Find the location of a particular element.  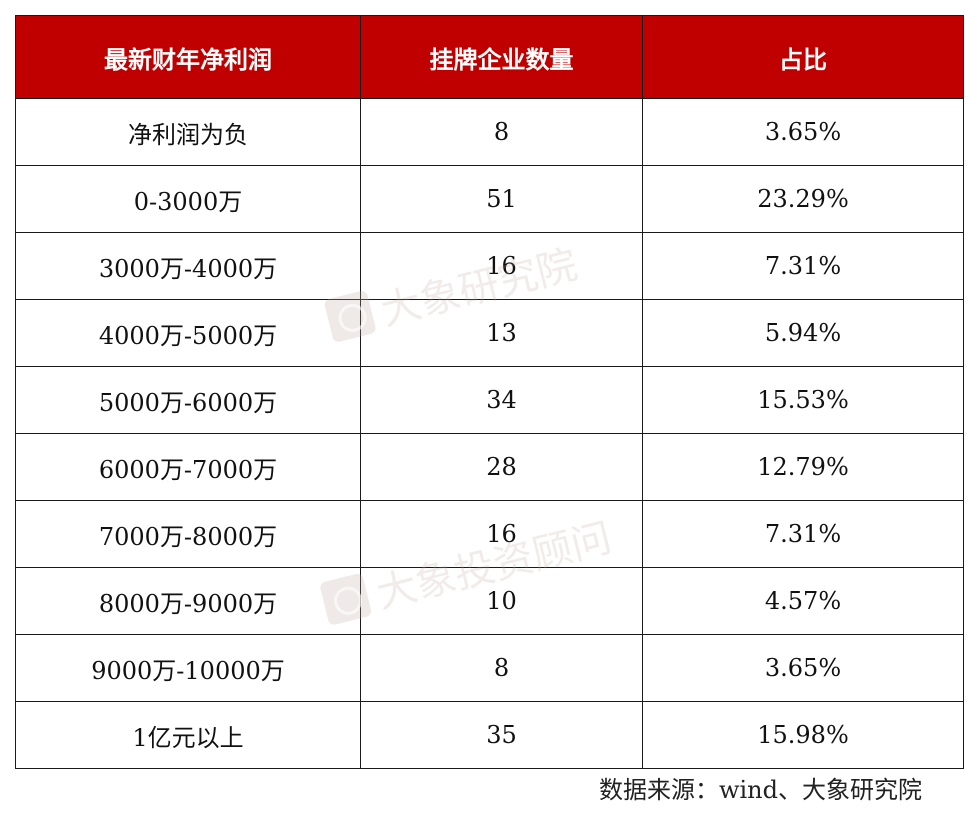

header-company-count: 挂牌企业数量 is located at coordinates (501, 57).